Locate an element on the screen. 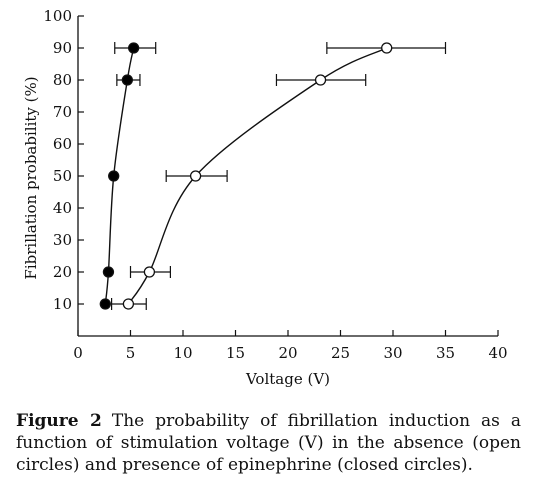 Image resolution: width=533 pixels, height=489 pixels. y-tick-label: 60 is located at coordinates (62, 144).